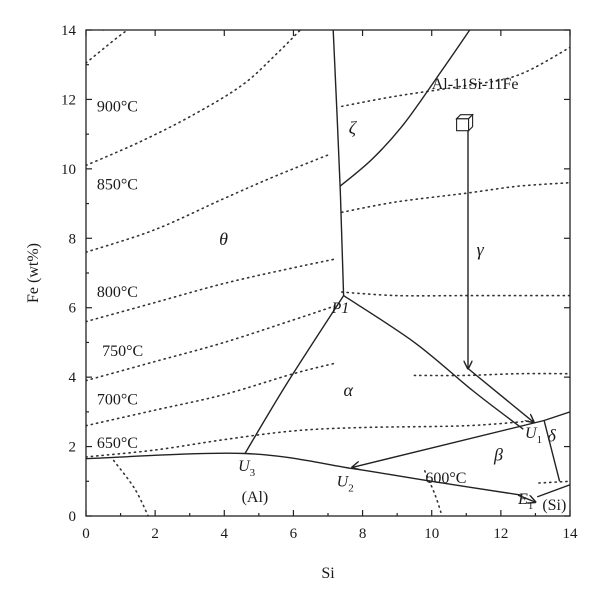 This screenshot has height=607, width=600. I want to click on invariant-point-label: U1, so click(533, 435).